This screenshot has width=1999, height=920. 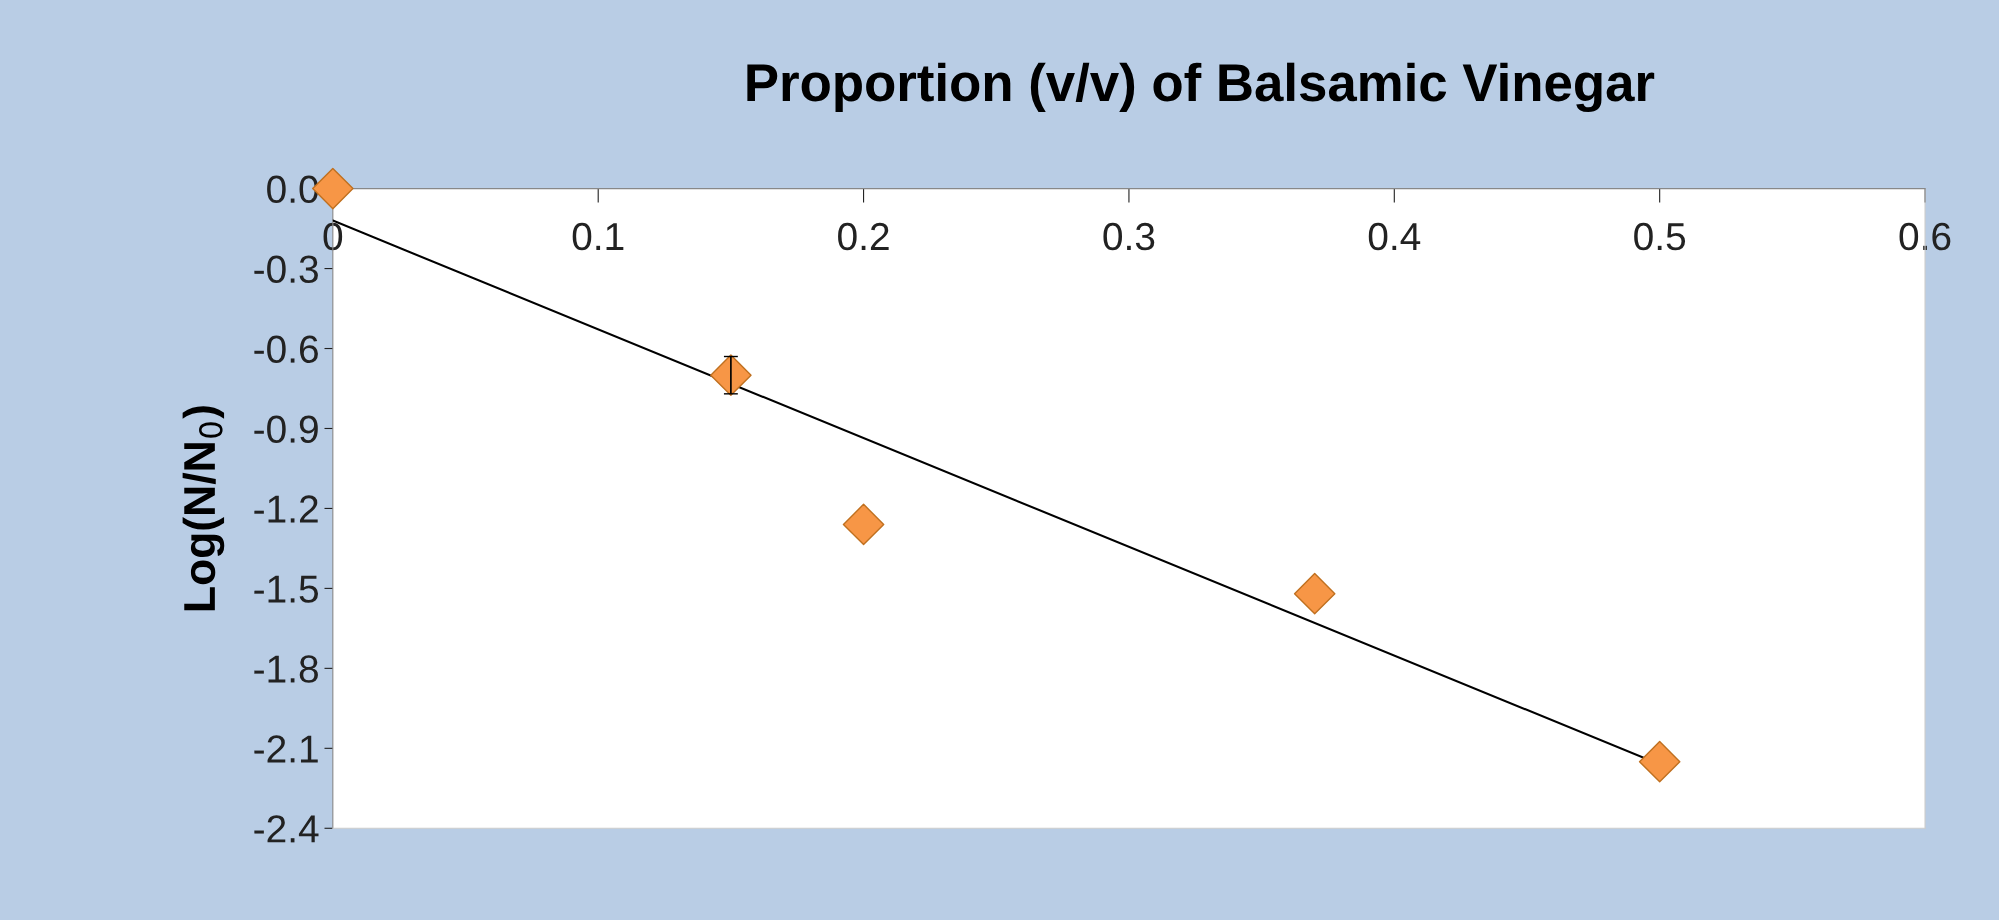 I want to click on x-tick-label: 0.1, so click(x=598, y=236).